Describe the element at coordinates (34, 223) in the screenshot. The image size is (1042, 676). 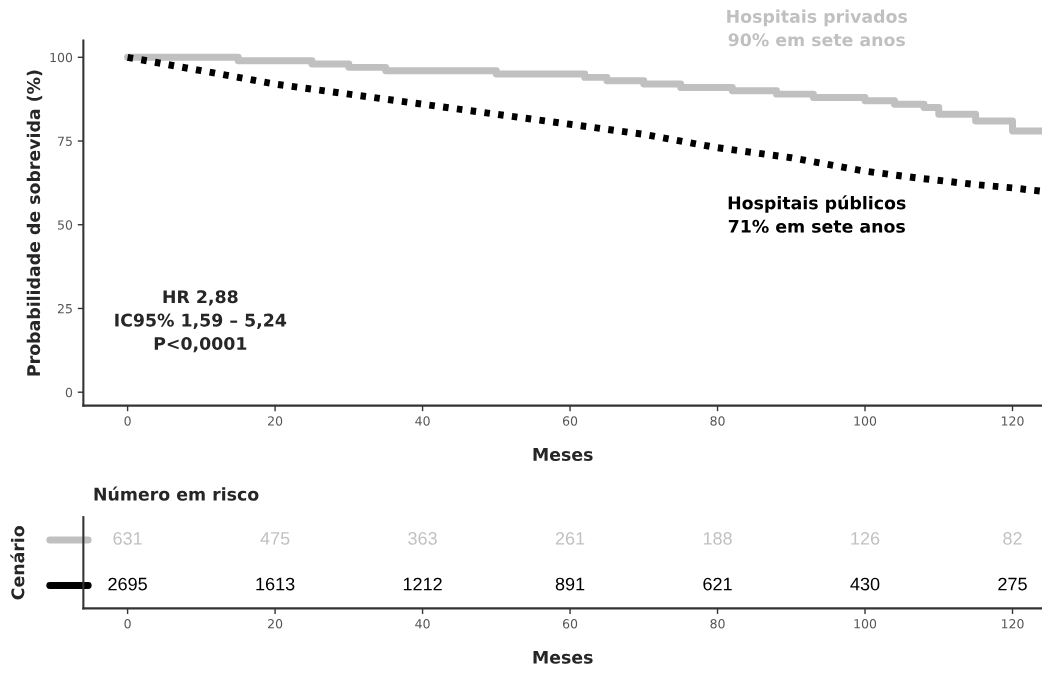
I see `y-axis-title: Probabilidade de sobrevida (%)` at that location.